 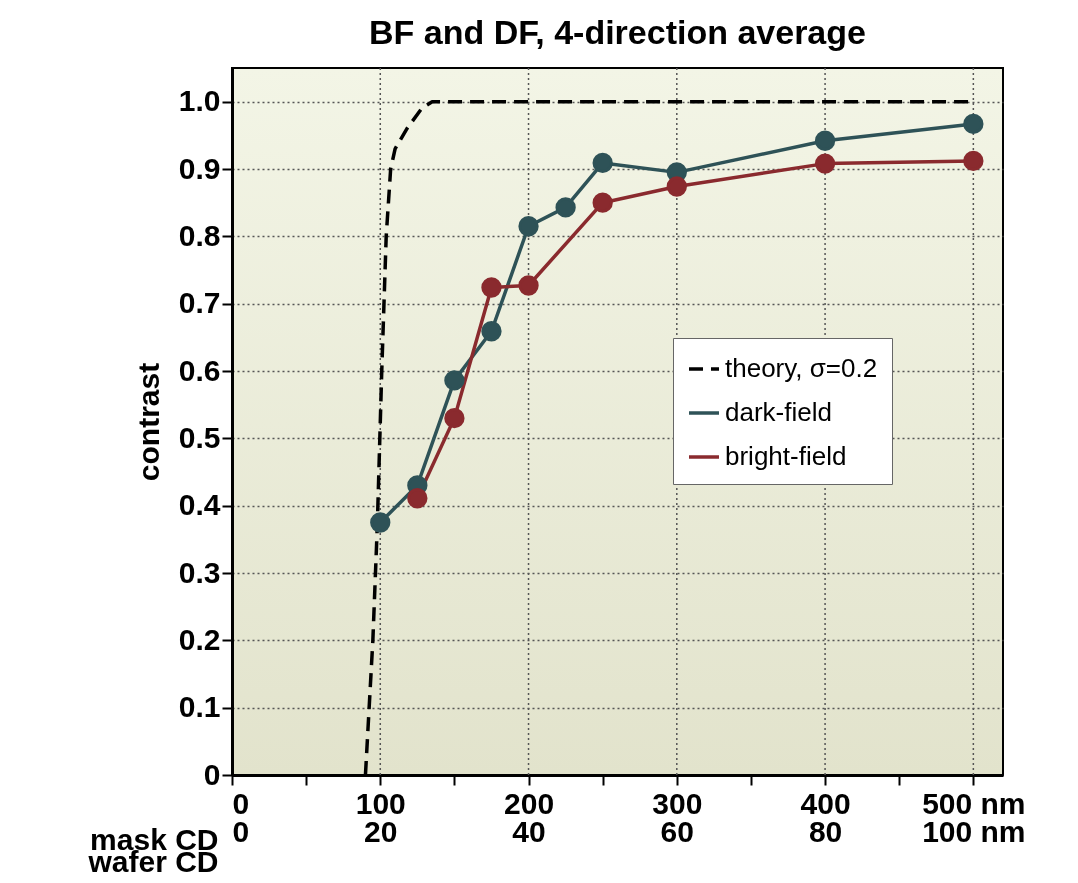 What do you see at coordinates (199, 505) in the screenshot?
I see `y-tick-label: 0.4` at bounding box center [199, 505].